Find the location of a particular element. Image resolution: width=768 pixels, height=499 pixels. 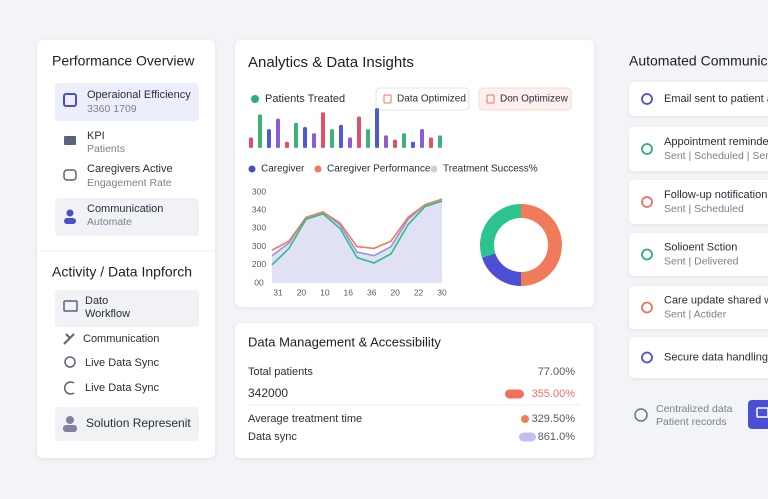

x-tick-label: 31 is located at coordinates (278, 292).